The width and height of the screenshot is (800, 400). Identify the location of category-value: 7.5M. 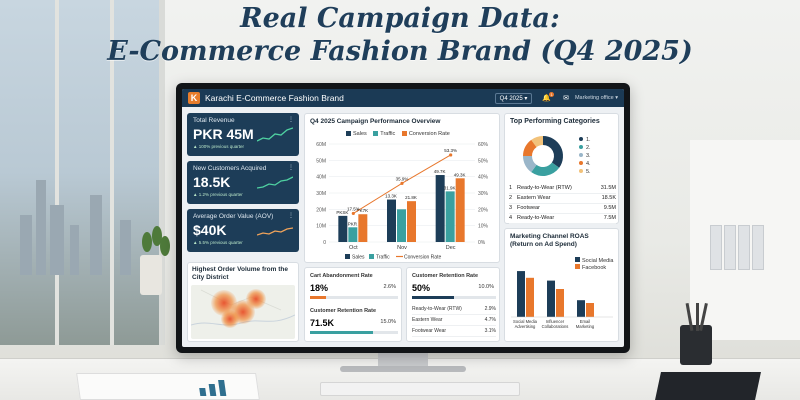
(609, 218).